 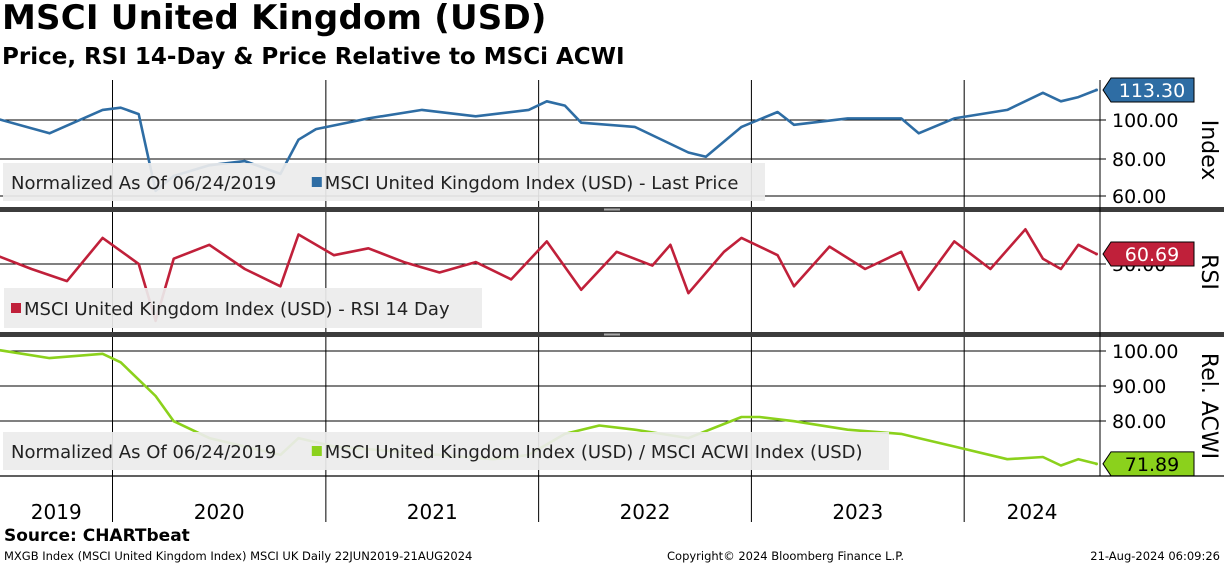 What do you see at coordinates (143, 452) in the screenshot?
I see `relative-legend-label: Normalized As Of 06/24/2019` at bounding box center [143, 452].